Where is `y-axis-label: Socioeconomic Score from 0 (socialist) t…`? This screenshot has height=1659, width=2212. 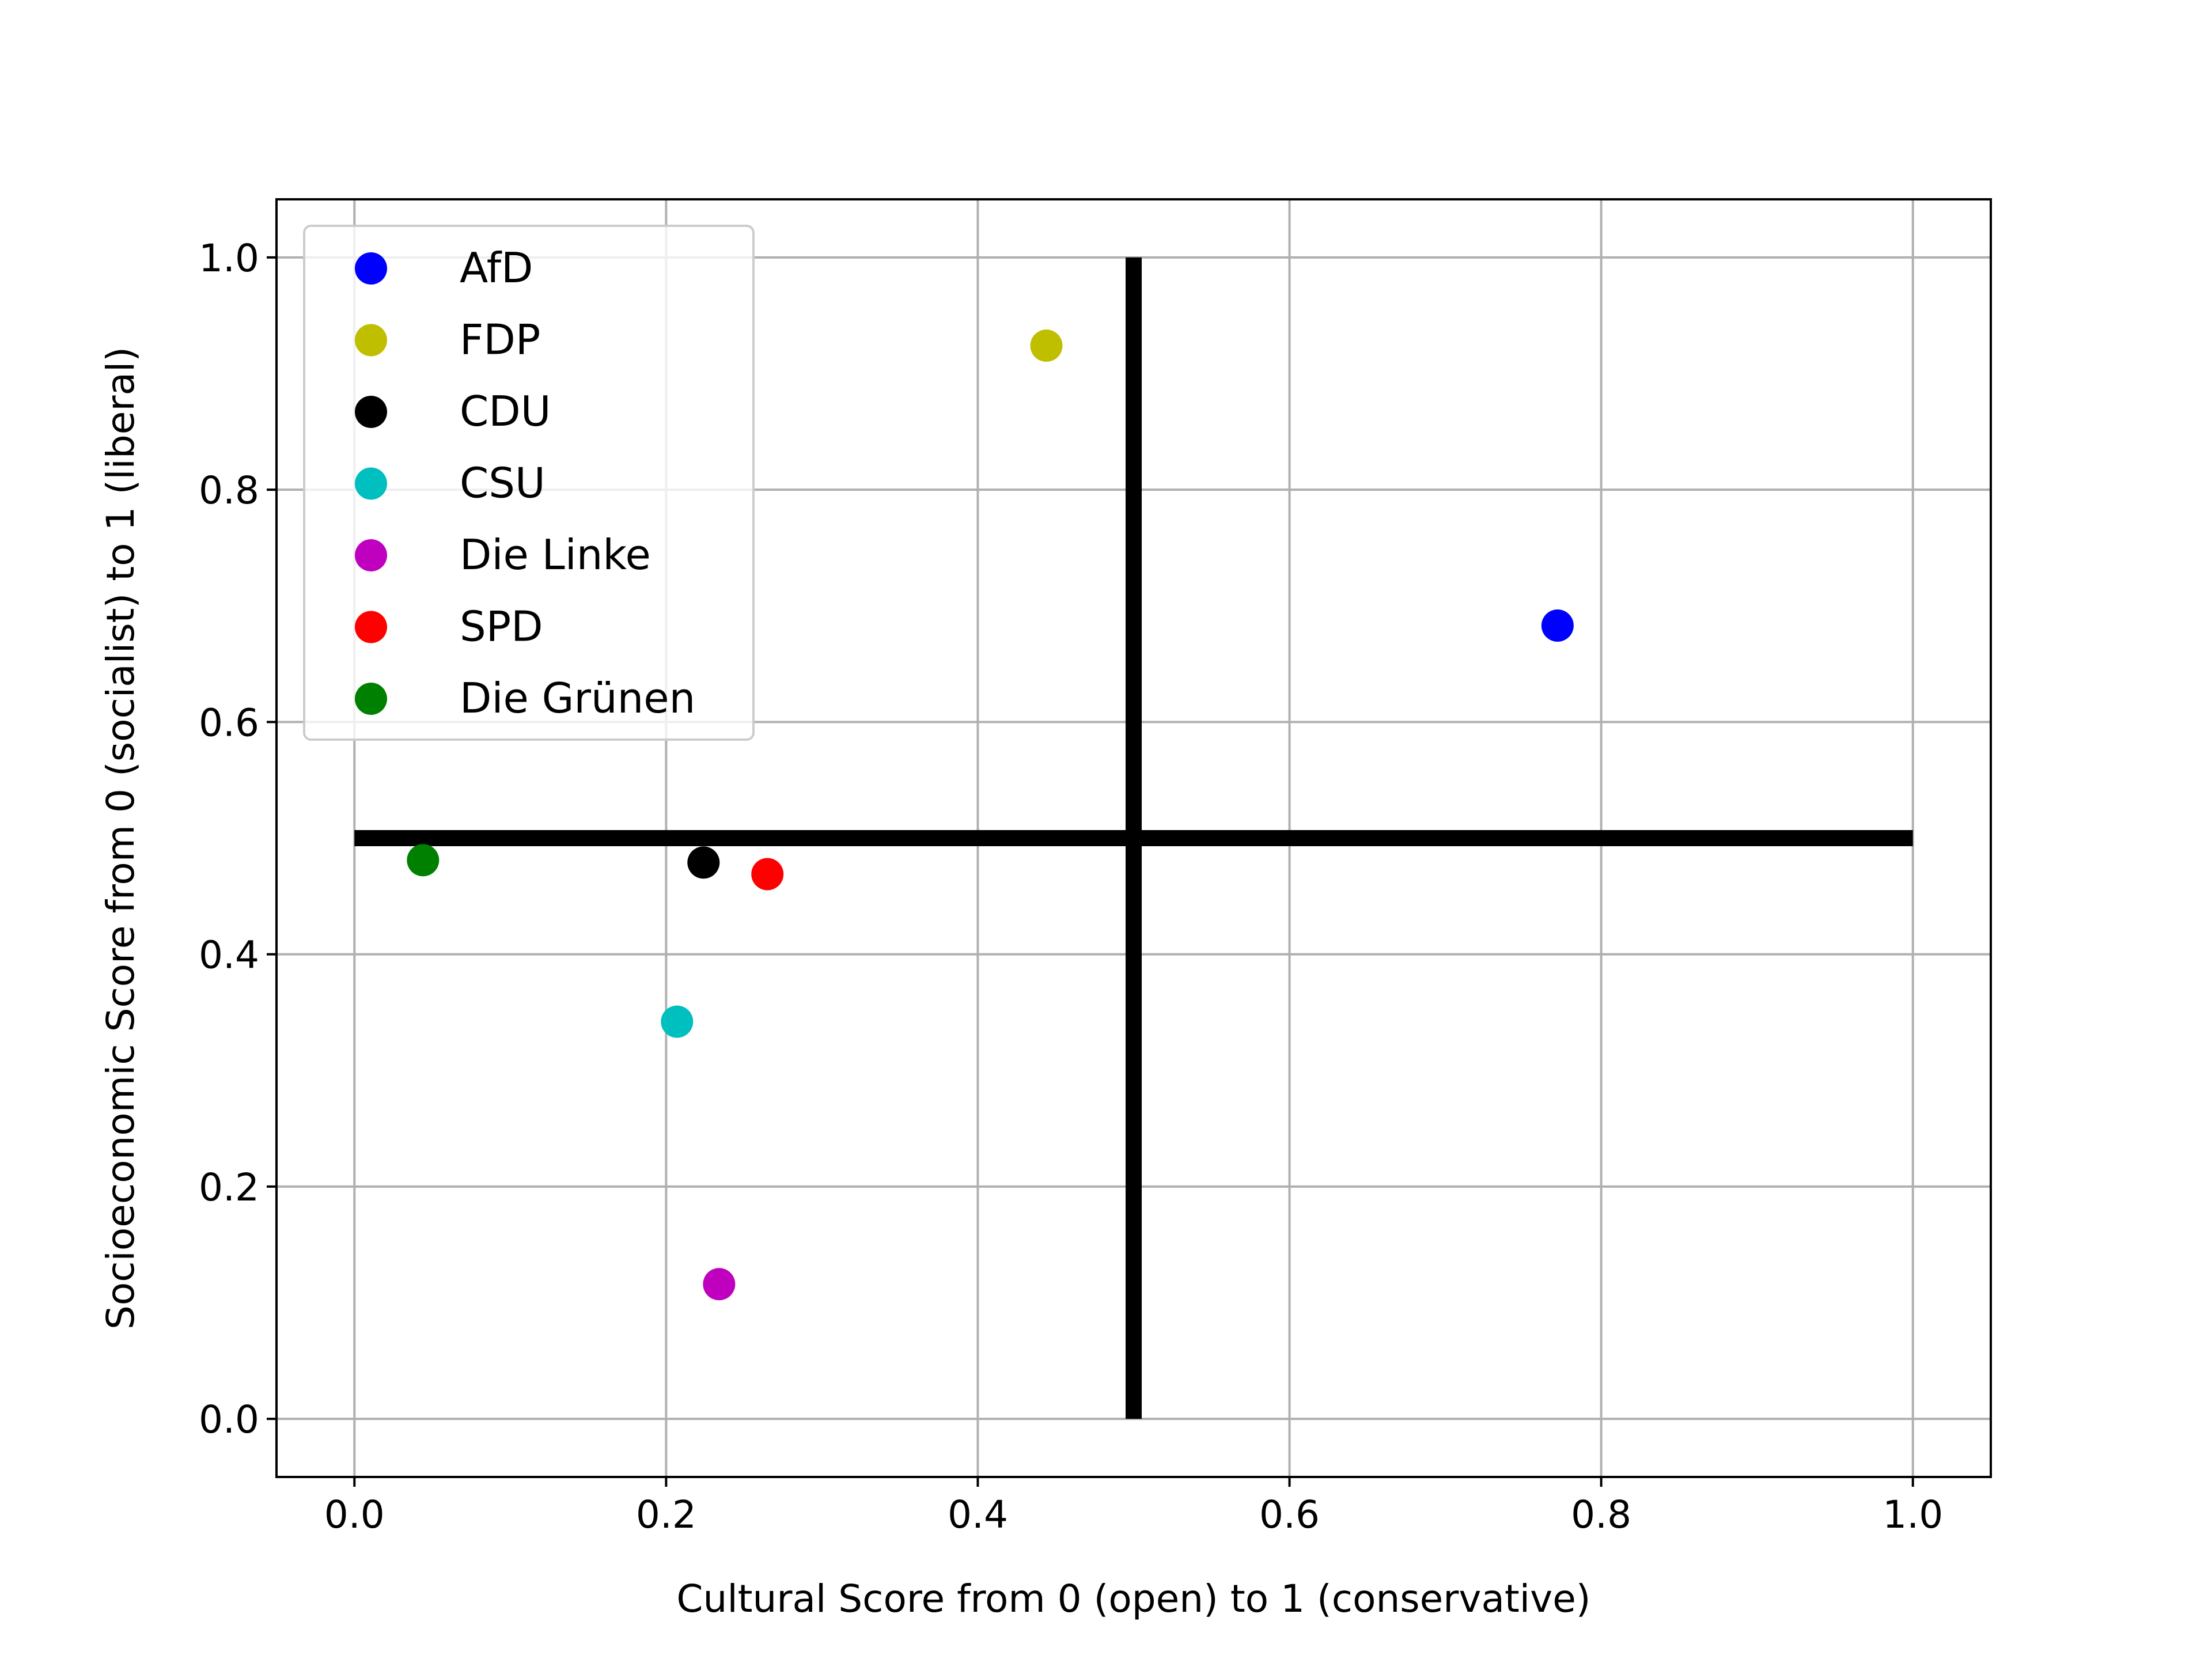
y-axis-label: Socioeconomic Score from 0 (socialist) t… is located at coordinates (121, 838).